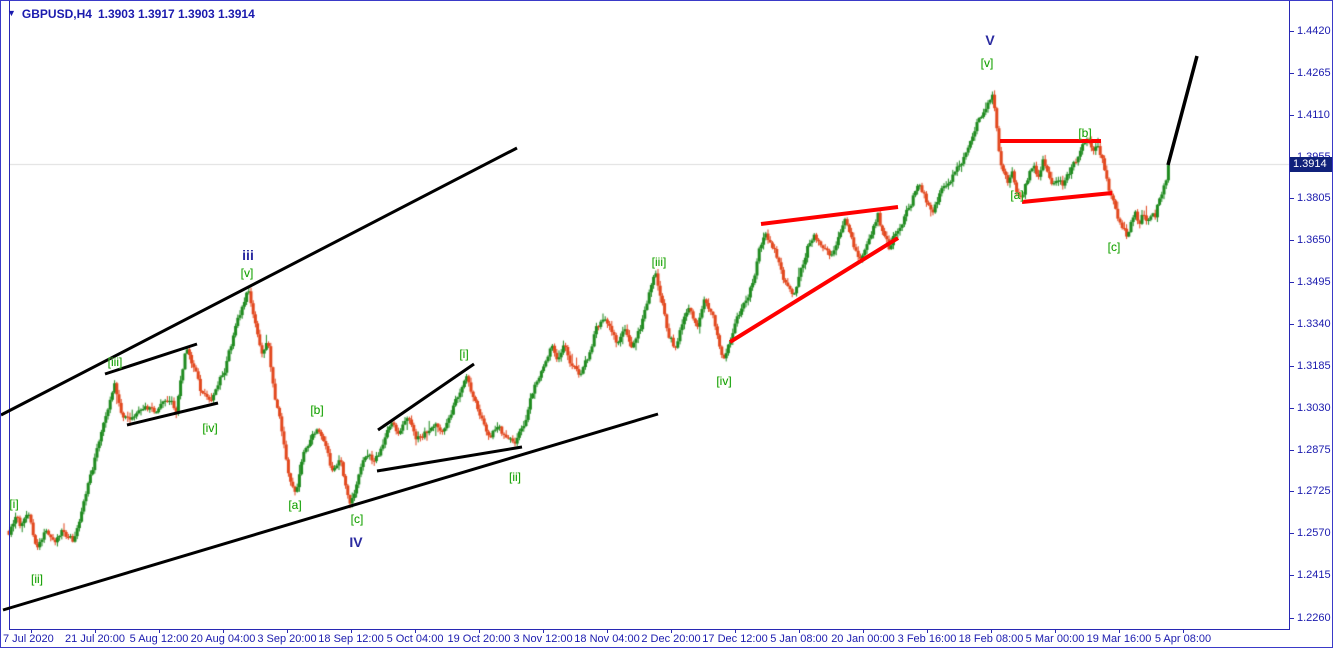 This screenshot has height=648, width=1333. What do you see at coordinates (1314, 617) in the screenshot?
I see `price-axis-label: 1.2260` at bounding box center [1314, 617].